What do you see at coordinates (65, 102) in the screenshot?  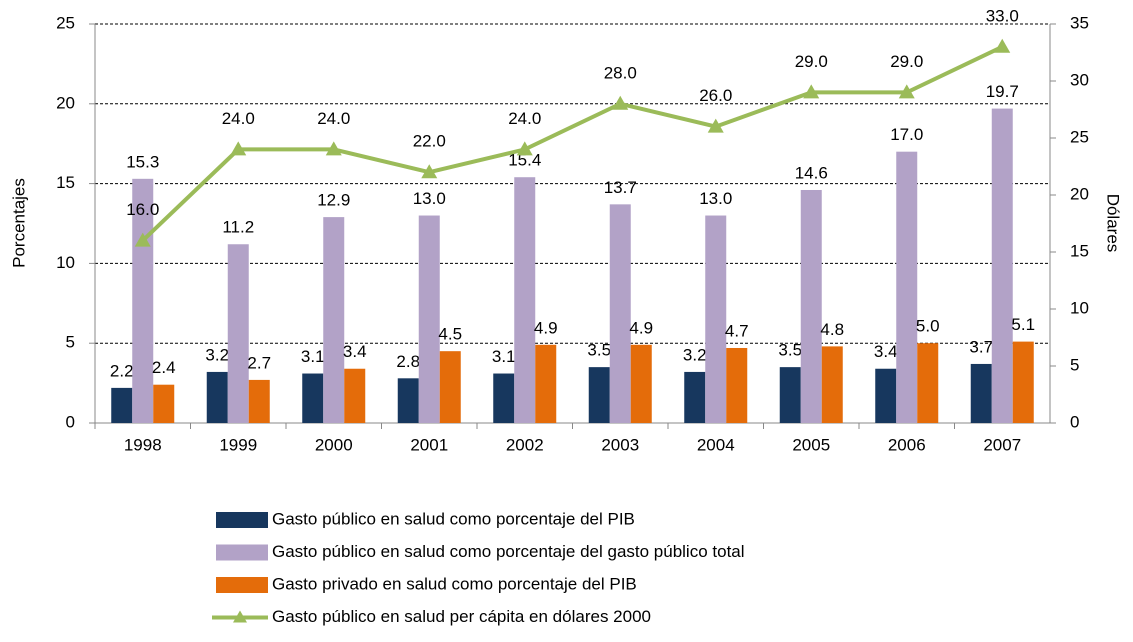 I see `y-tick-label: 20` at bounding box center [65, 102].